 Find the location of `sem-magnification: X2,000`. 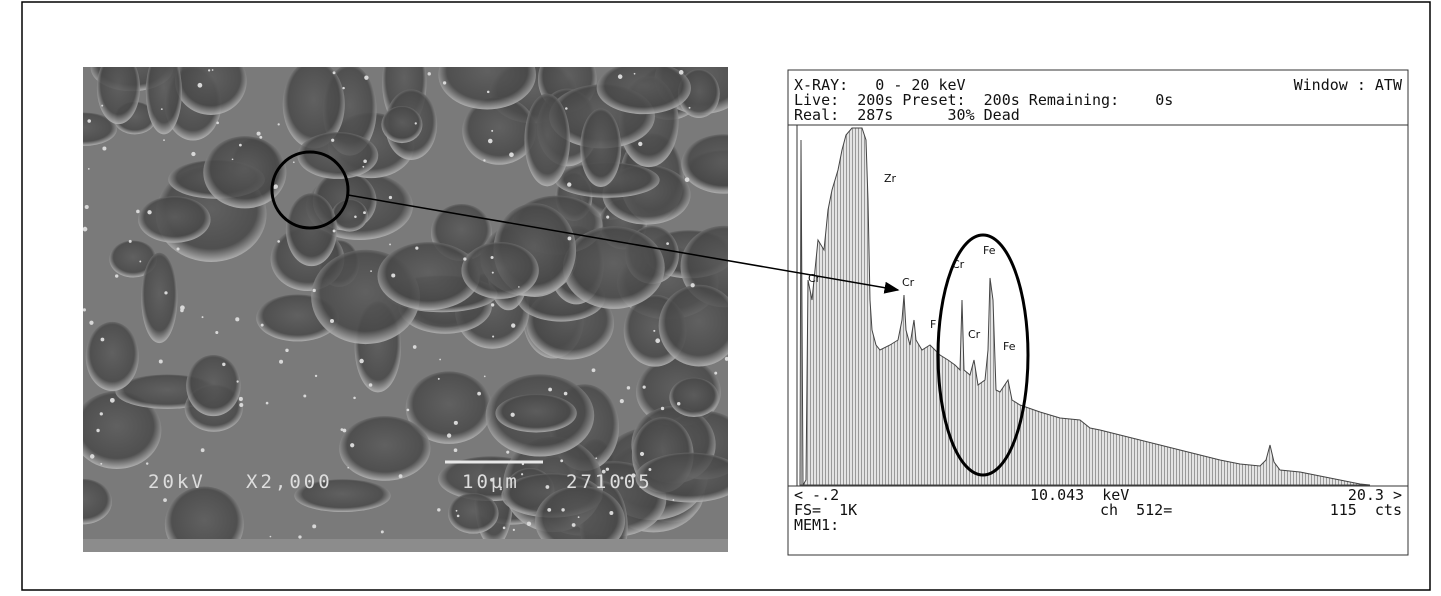

sem-magnification: X2,000 is located at coordinates (289, 482).